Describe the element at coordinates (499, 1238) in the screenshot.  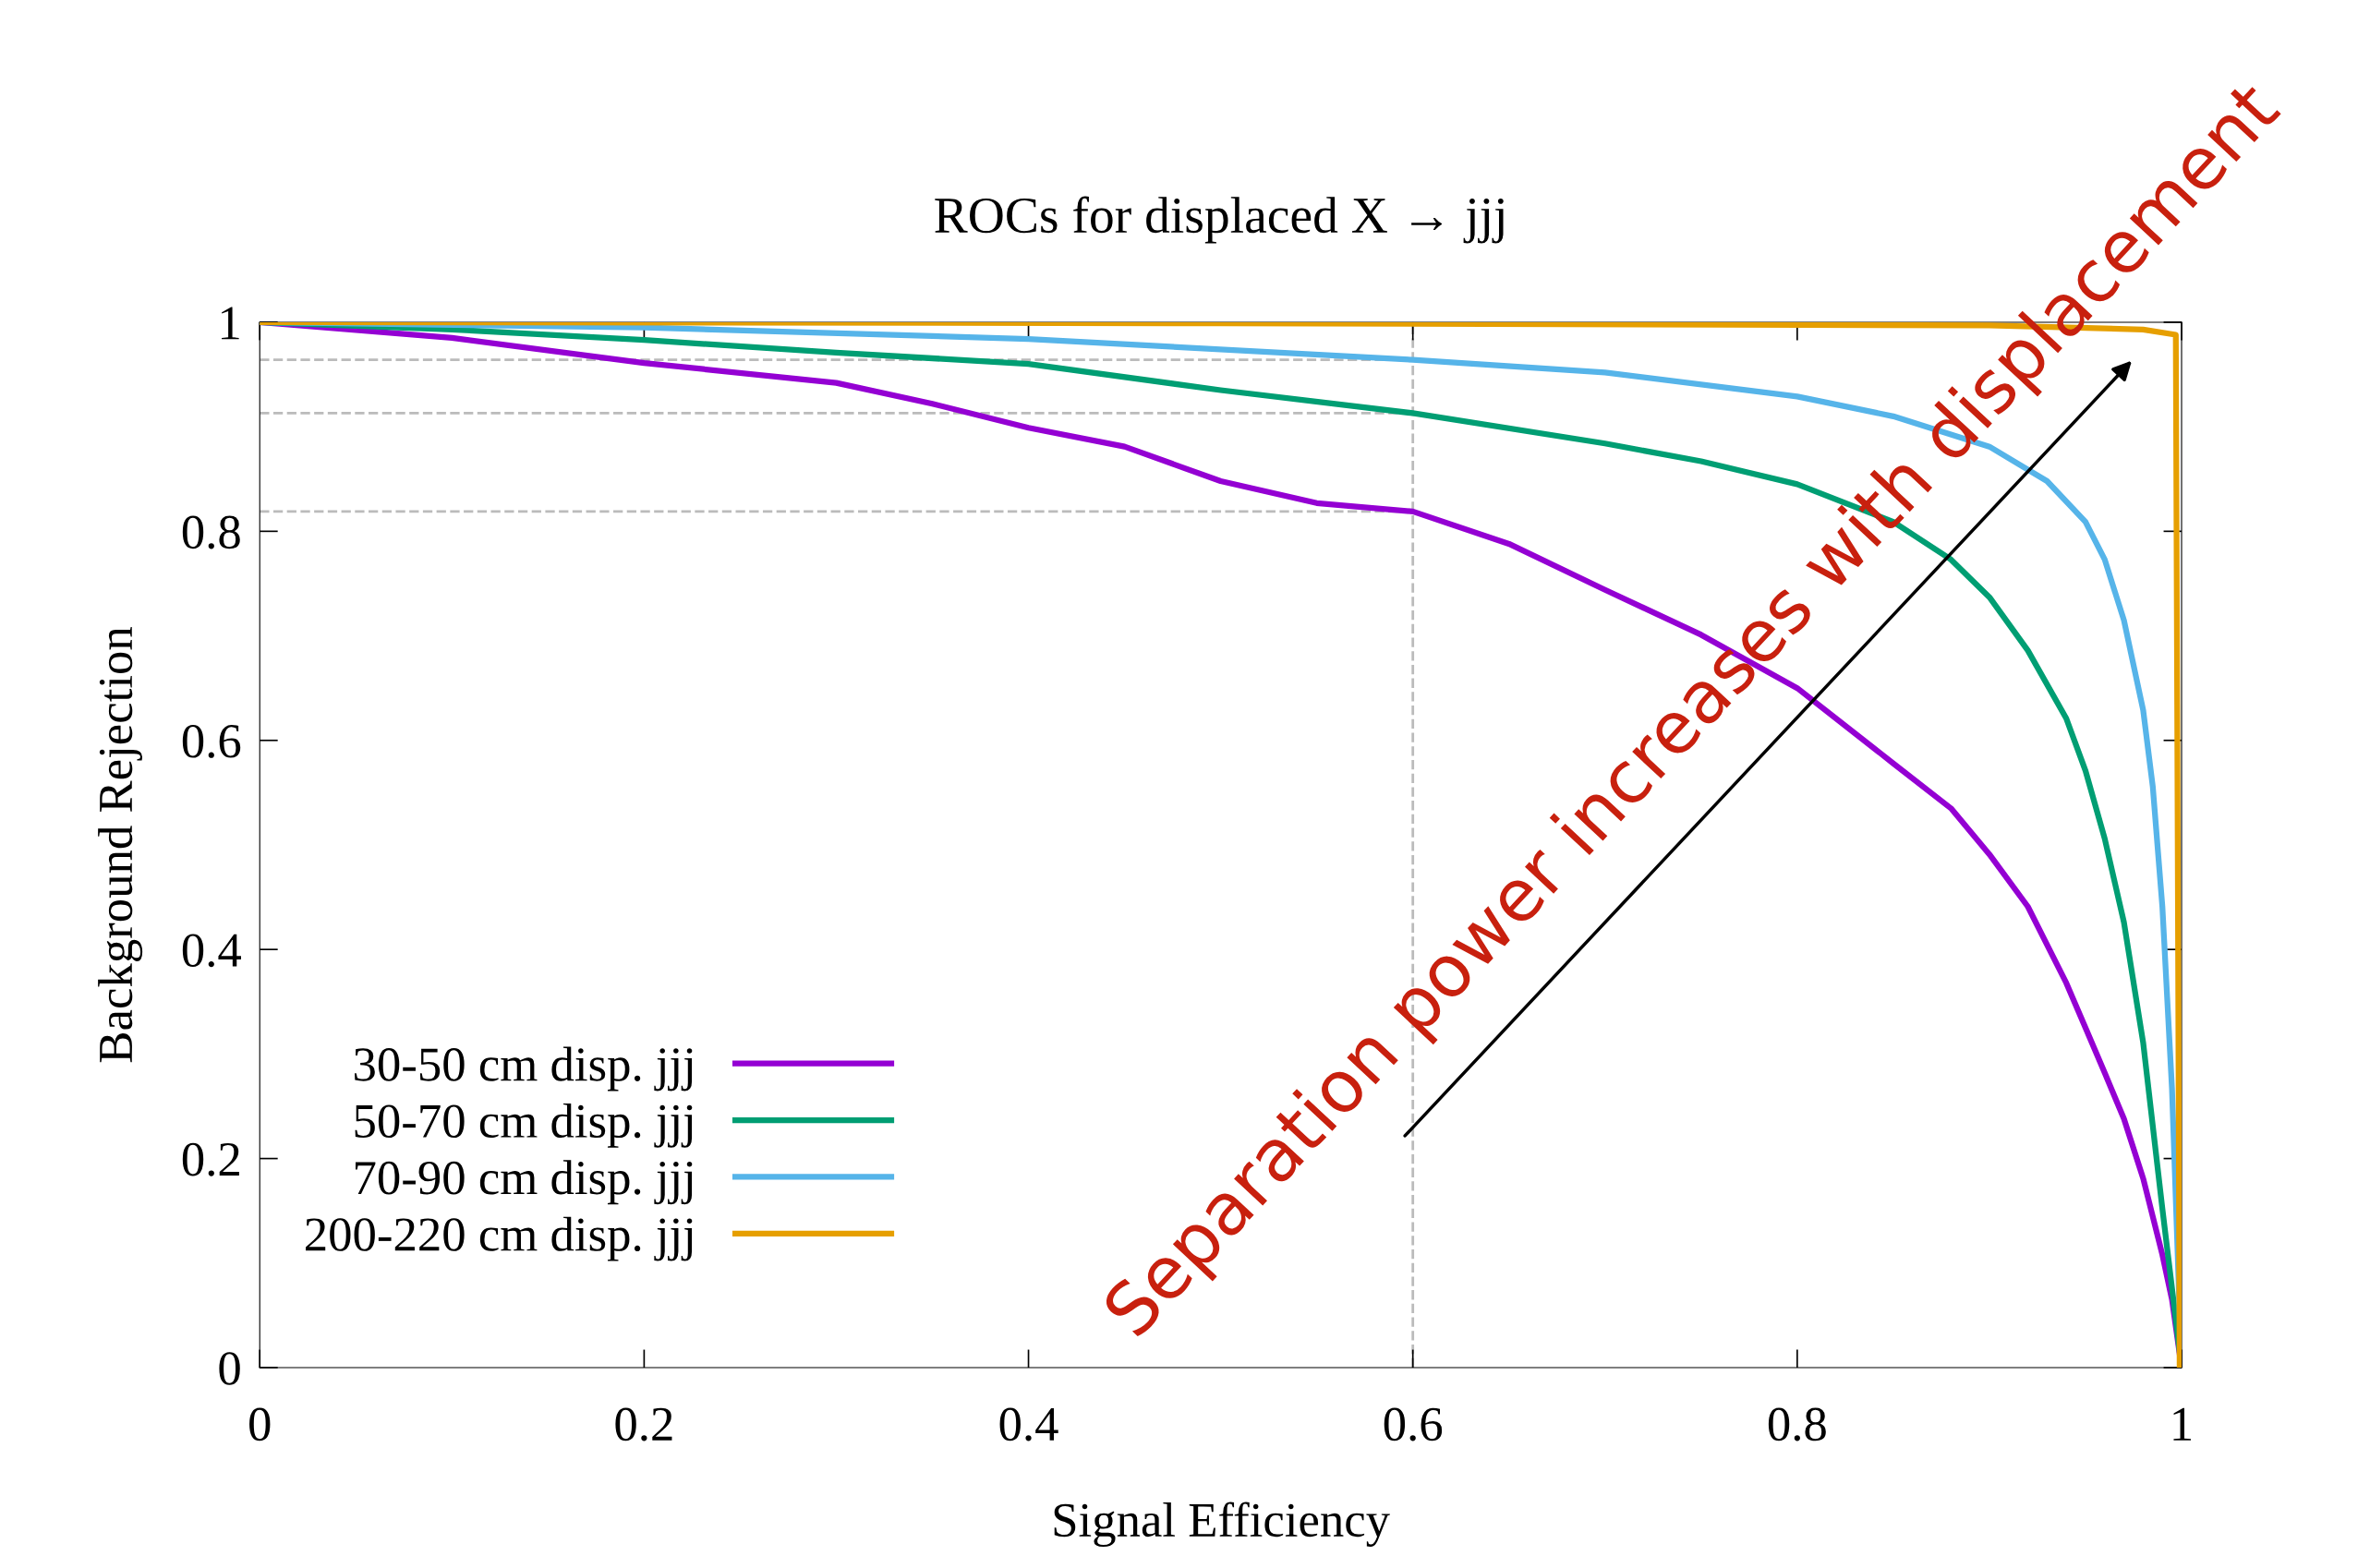
I see `legend-label: 200-220 cm disp. jjj` at that location.